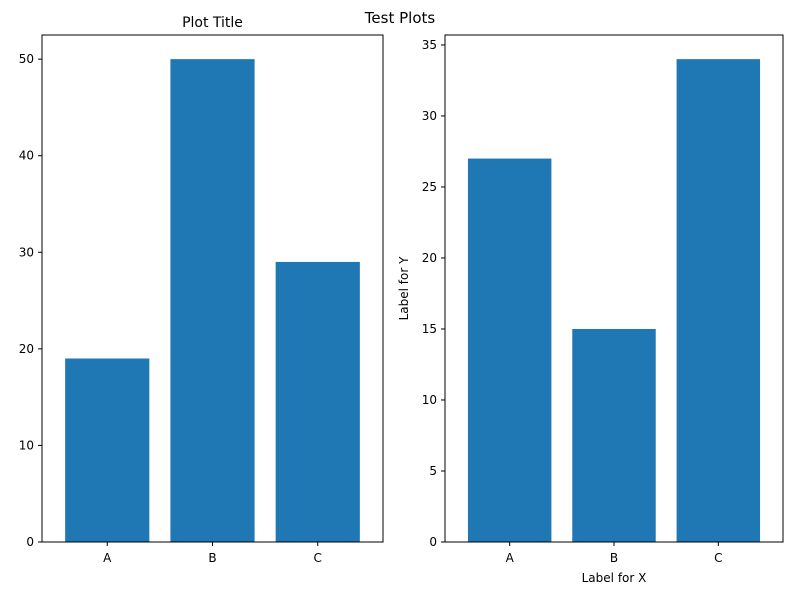 Image resolution: width=800 pixels, height=604 pixels. What do you see at coordinates (400, 18) in the screenshot?
I see `figure-suptitle: Test Plots` at bounding box center [400, 18].